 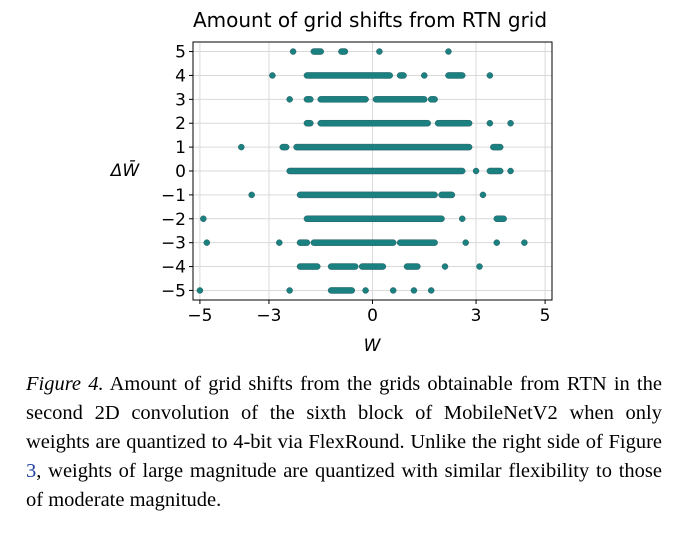 I want to click on y-tick-label: −4, so click(x=173, y=268).